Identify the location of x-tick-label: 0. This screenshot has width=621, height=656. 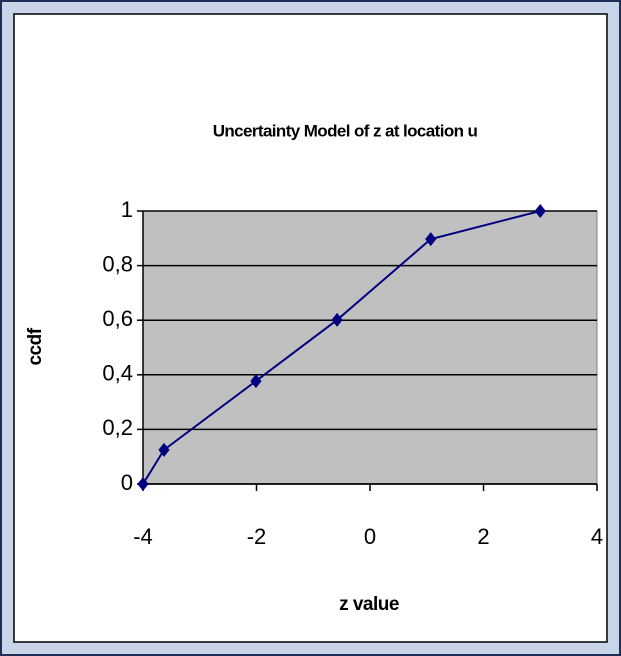
(370, 536).